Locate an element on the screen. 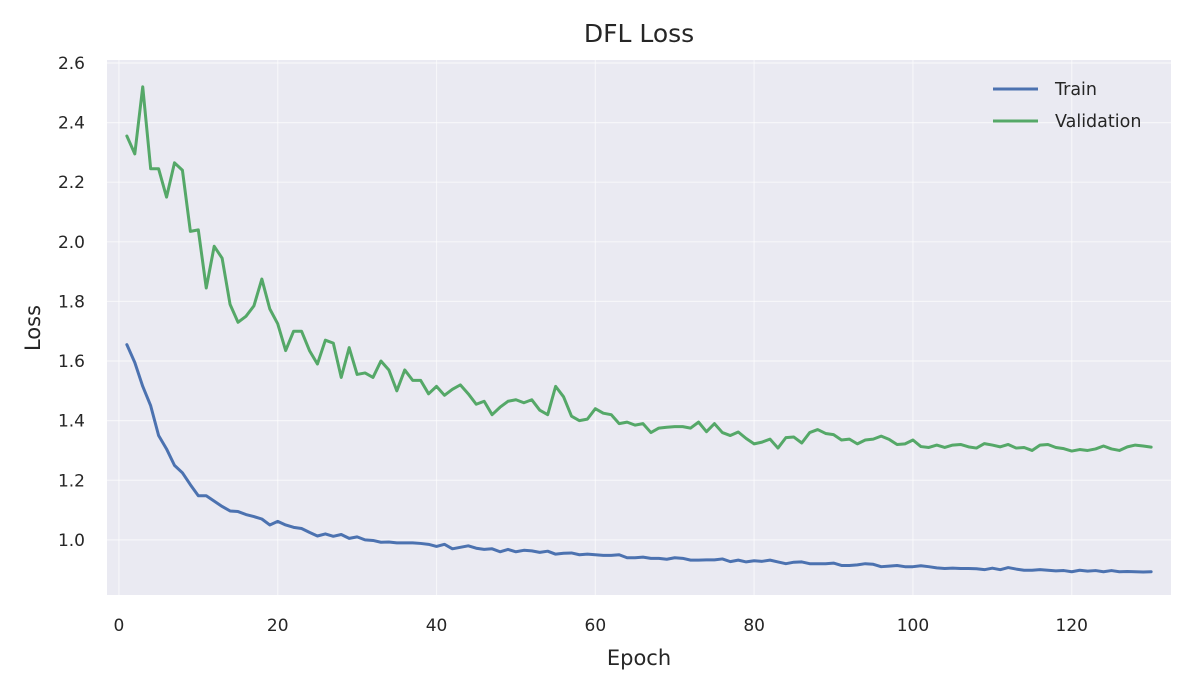 The image size is (1191, 691). legend: Train Validation is located at coordinates (1067, 106).